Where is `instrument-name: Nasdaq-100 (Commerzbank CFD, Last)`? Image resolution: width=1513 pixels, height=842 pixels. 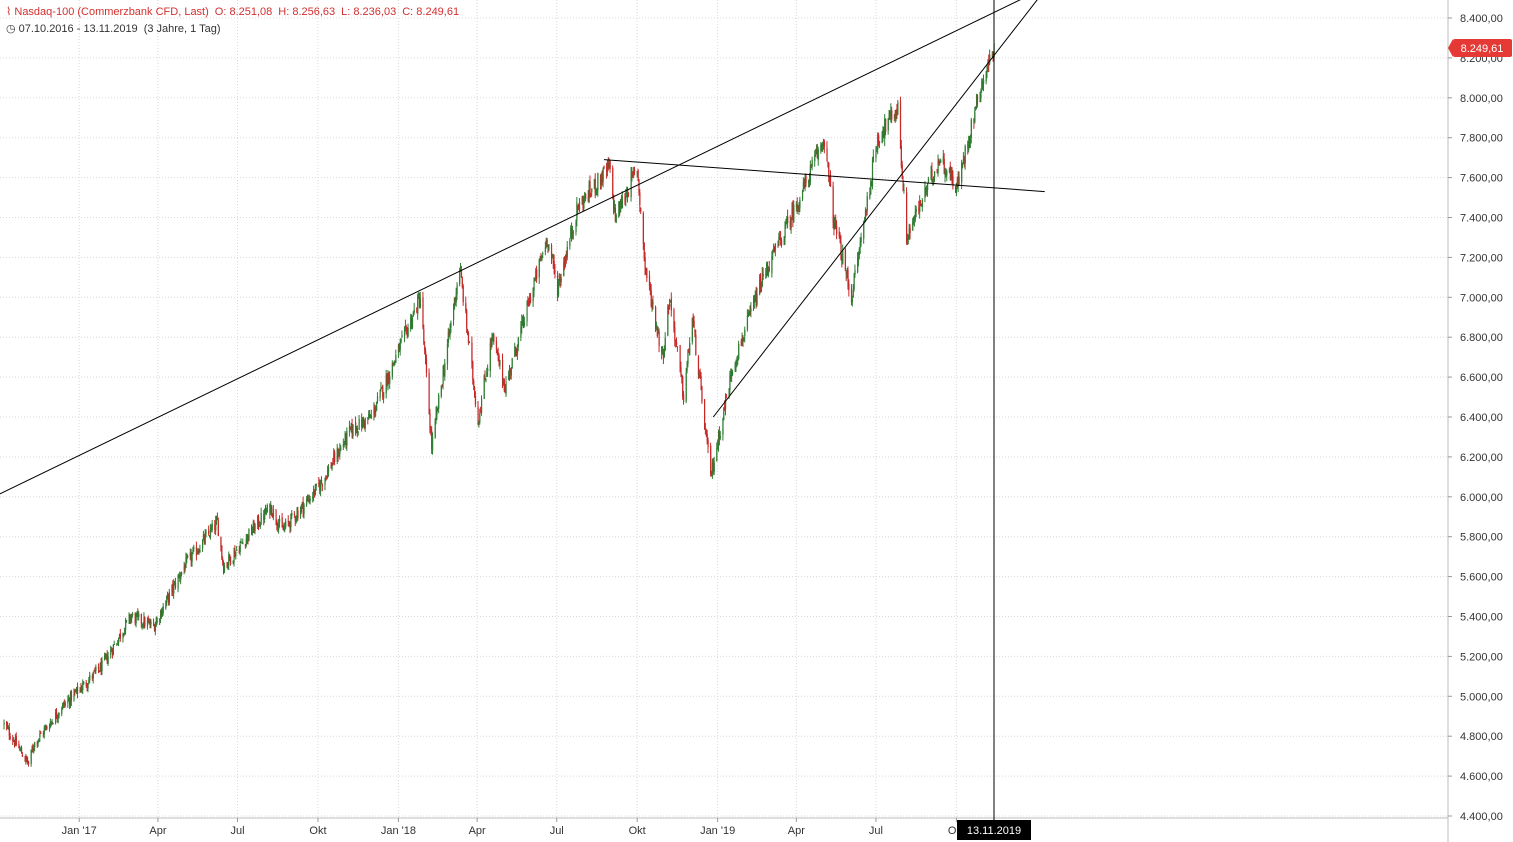 instrument-name: Nasdaq-100 (Commerzbank CFD, Last) is located at coordinates (111, 12).